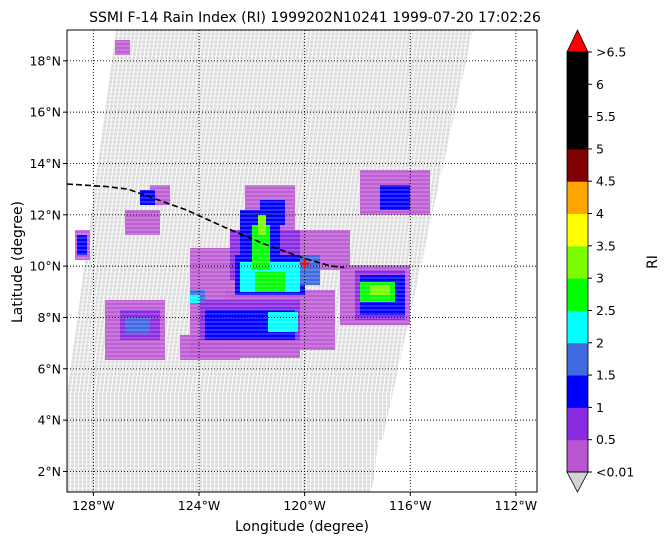 This screenshot has height=545, width=670. I want to click on y-tick-label: 2°N, so click(49, 471).